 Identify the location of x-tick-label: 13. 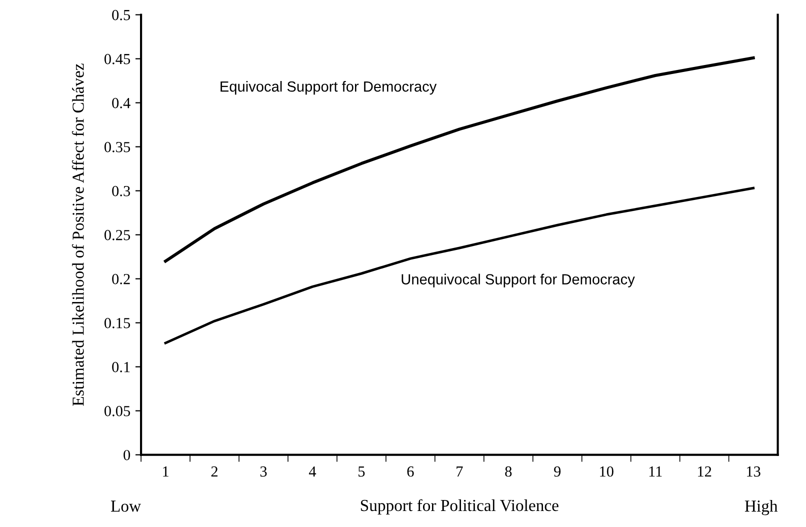
(753, 471).